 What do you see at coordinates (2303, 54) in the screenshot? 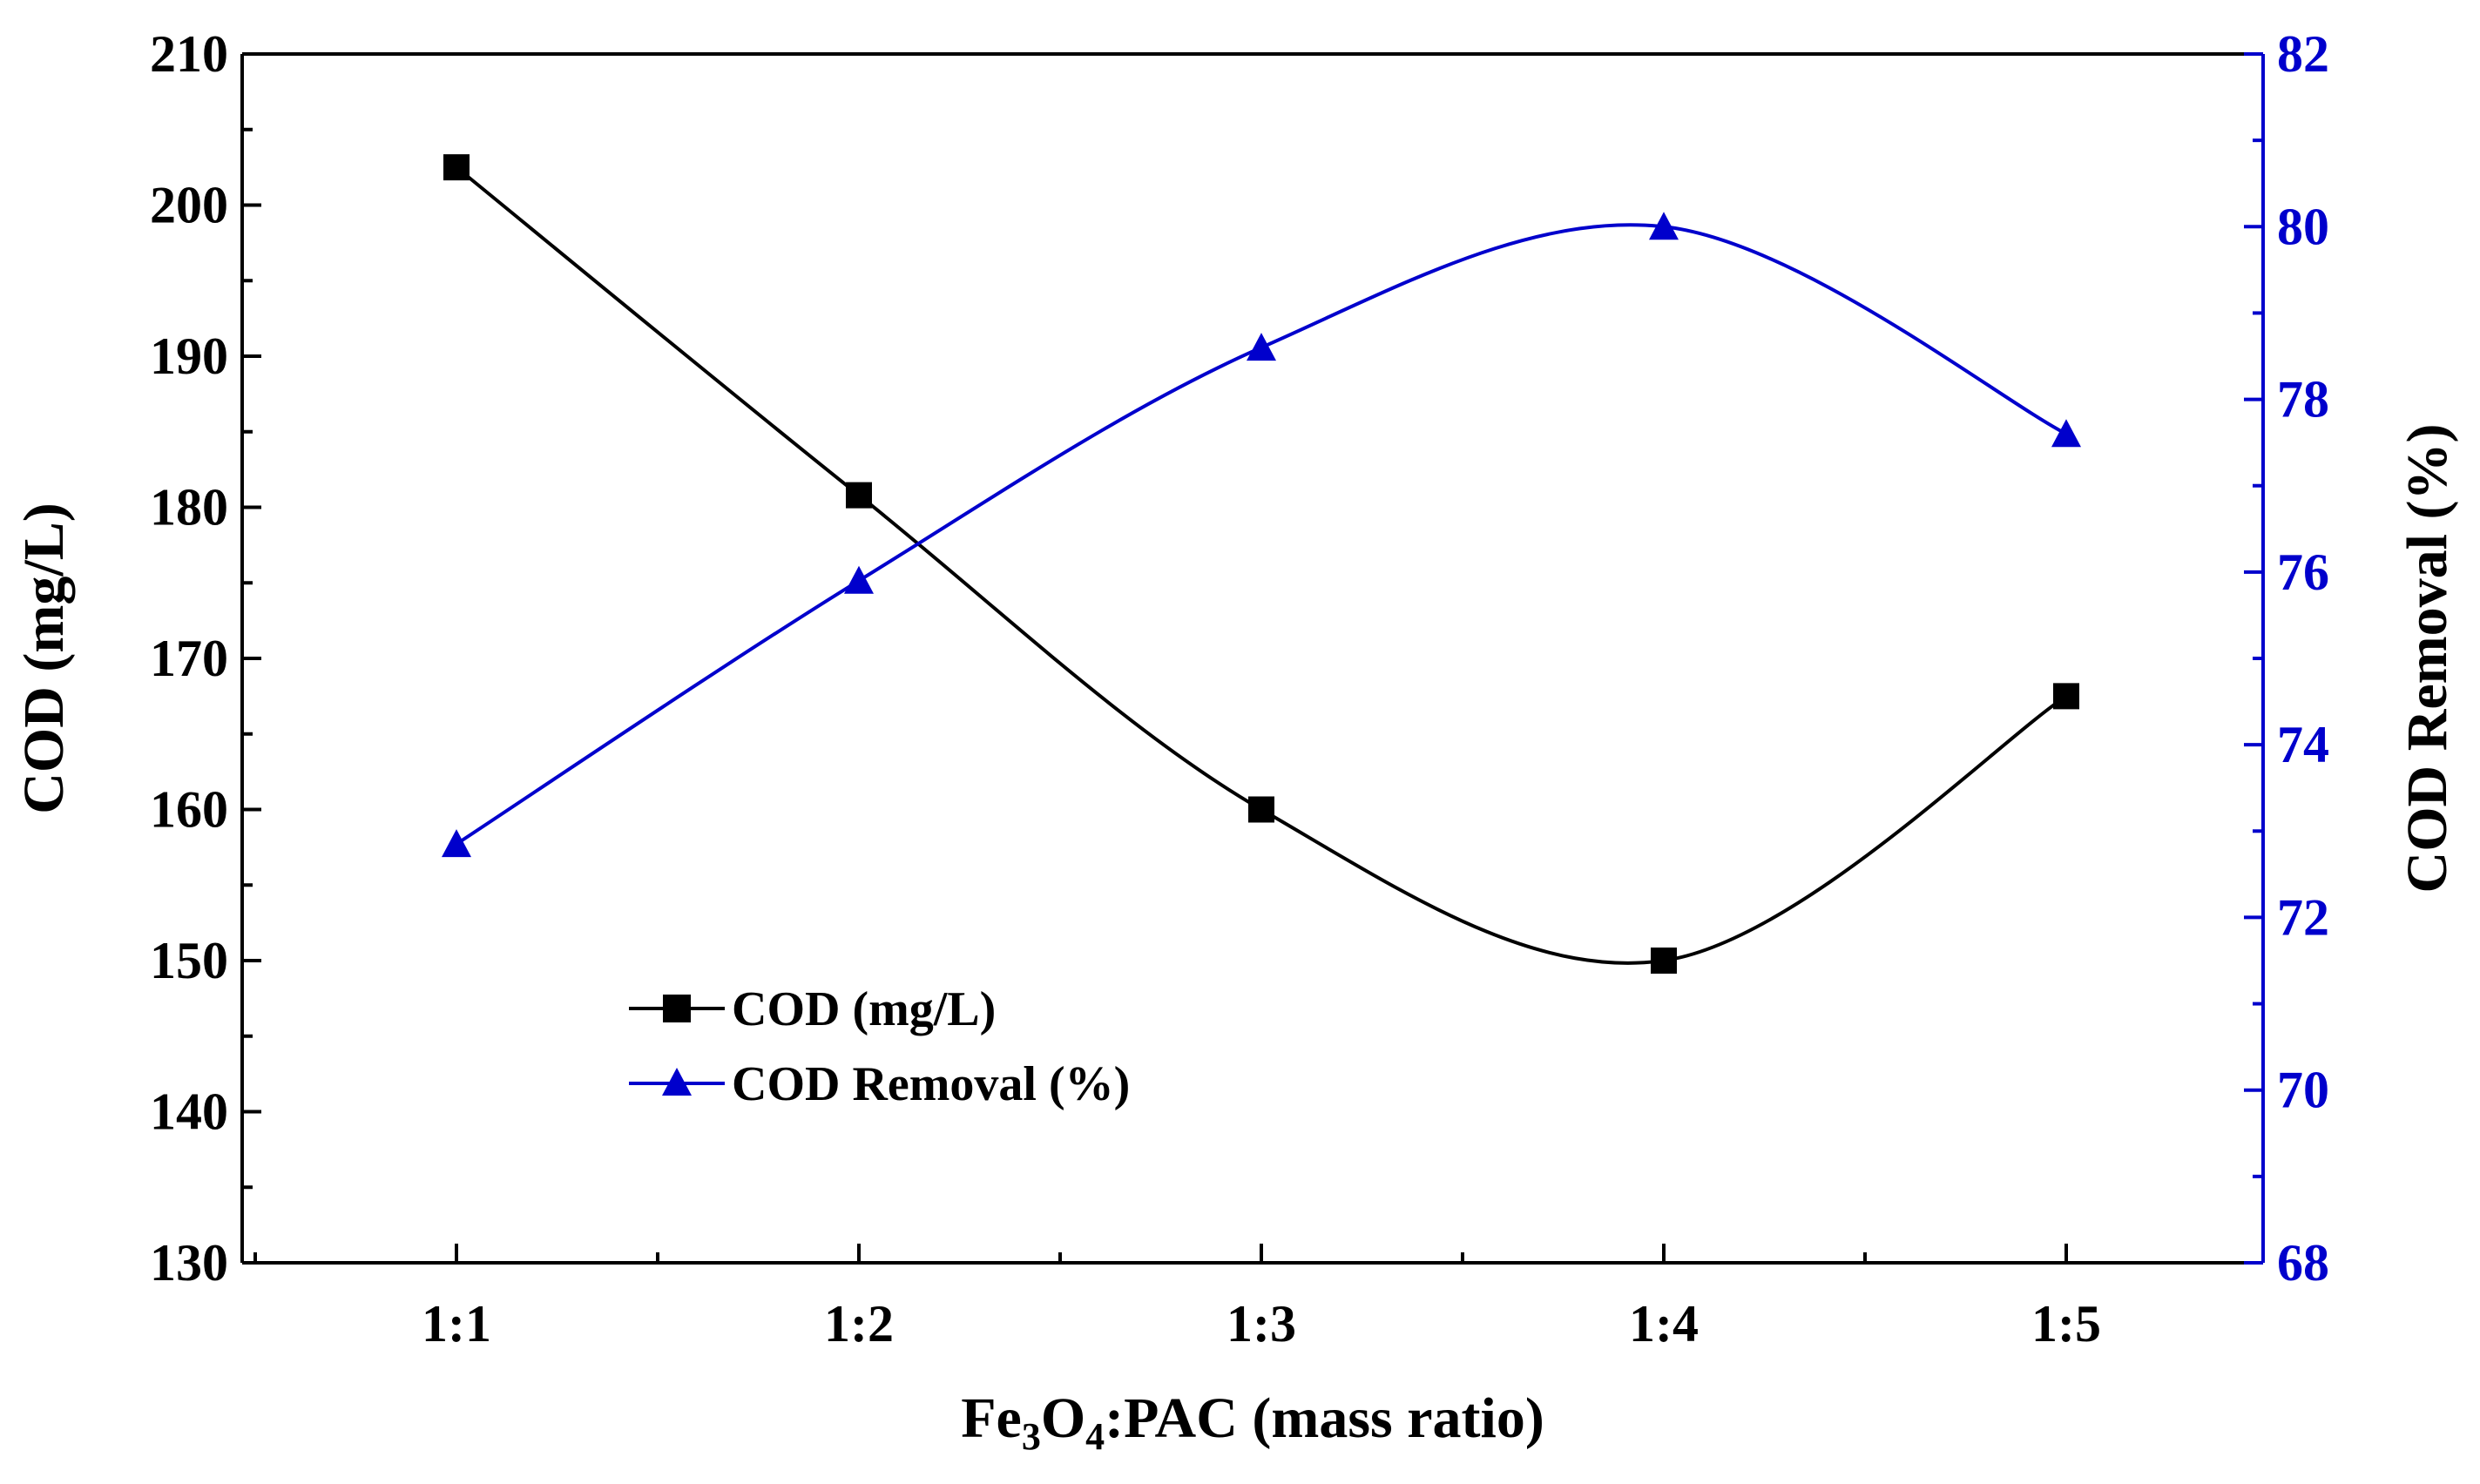
I see `right-tick-label: 82` at bounding box center [2303, 54].